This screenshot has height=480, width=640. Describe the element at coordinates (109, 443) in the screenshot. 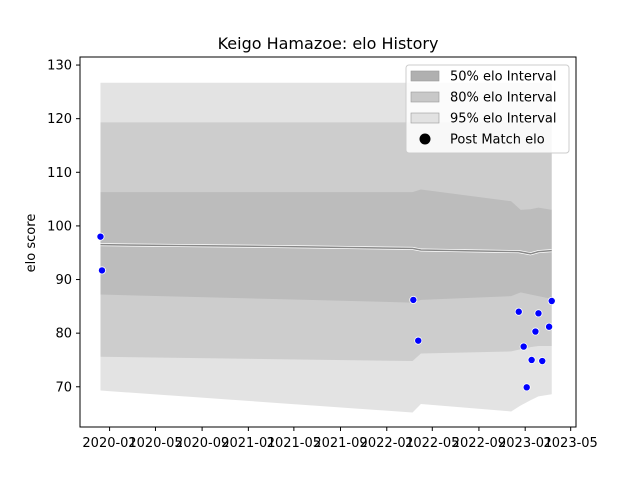

I see `x-tick-label: 2020-01` at that location.